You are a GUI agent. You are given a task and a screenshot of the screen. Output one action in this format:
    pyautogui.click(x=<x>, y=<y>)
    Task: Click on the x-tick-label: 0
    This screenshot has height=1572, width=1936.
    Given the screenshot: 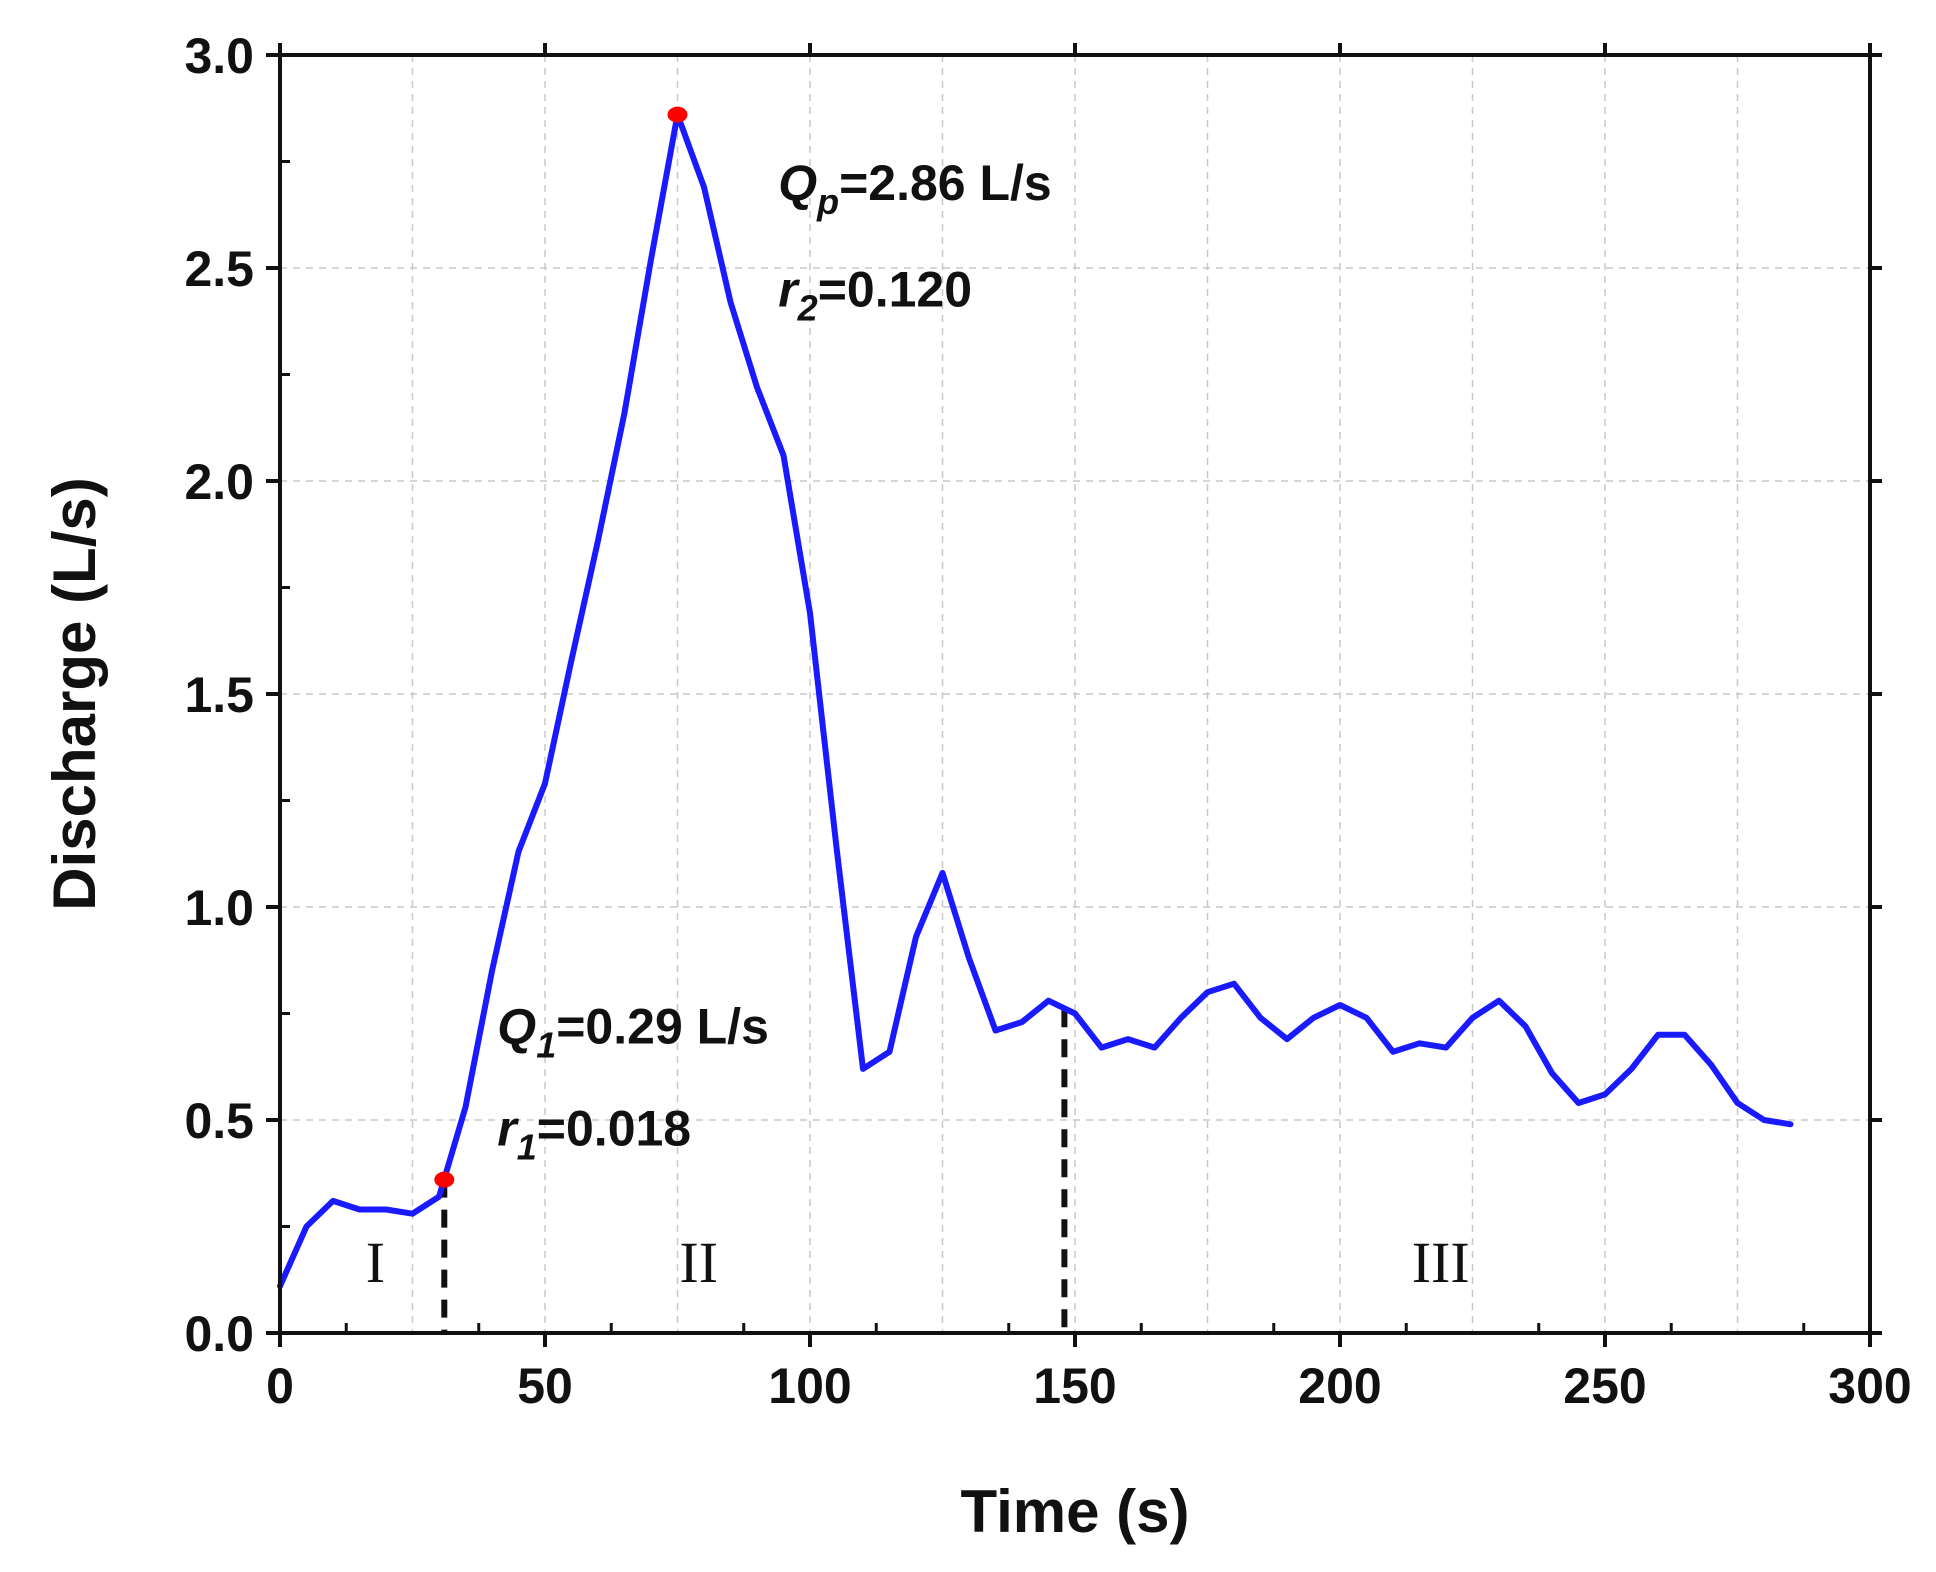 What is the action you would take?
    pyautogui.click(x=280, y=1386)
    